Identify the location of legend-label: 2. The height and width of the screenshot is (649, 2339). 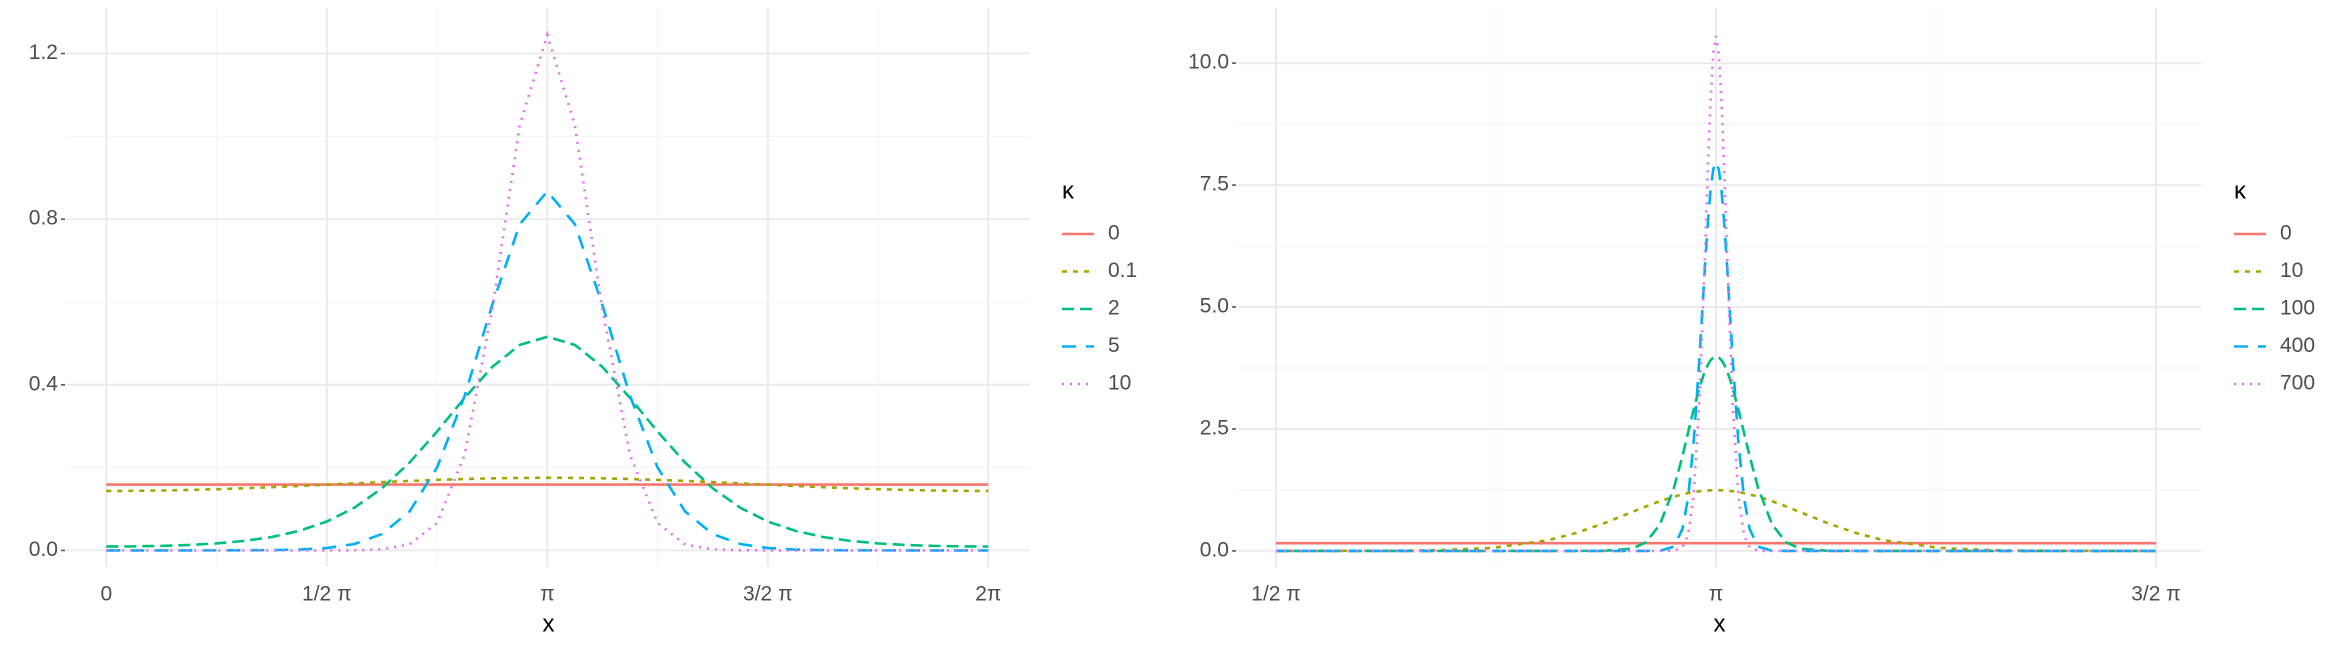
(1114, 308).